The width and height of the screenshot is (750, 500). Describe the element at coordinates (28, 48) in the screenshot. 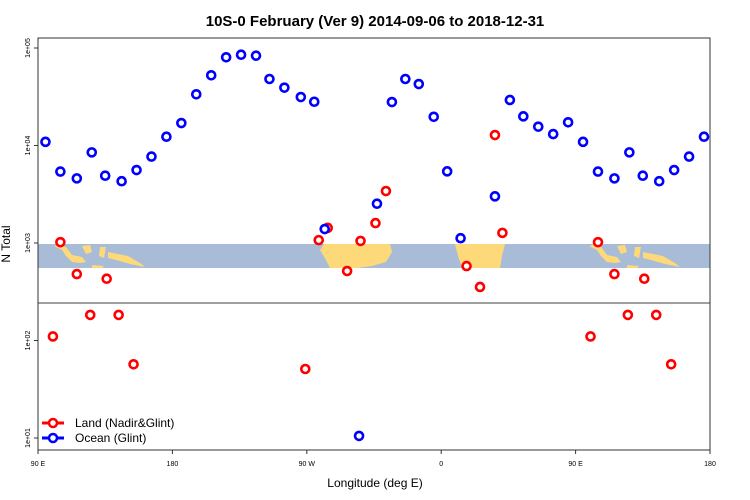

I see `y-tick-label: 1e+05` at that location.